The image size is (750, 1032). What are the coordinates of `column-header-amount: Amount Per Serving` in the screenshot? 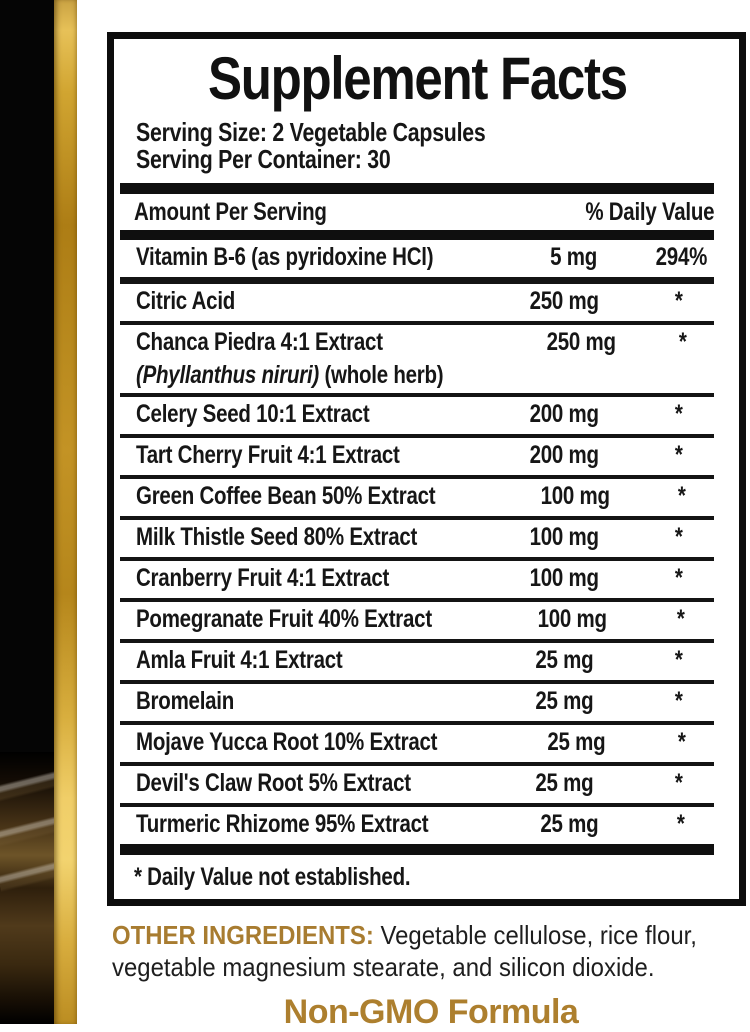 It's located at (230, 211).